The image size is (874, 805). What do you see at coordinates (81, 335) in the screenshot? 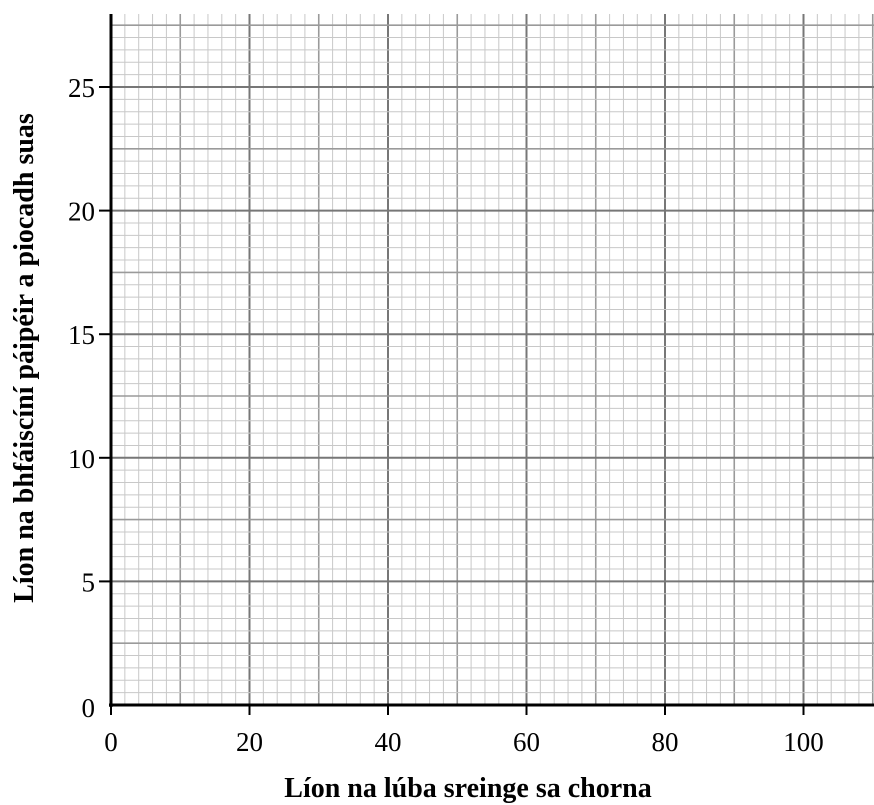
I see `y-tick-label: 15` at bounding box center [81, 335].